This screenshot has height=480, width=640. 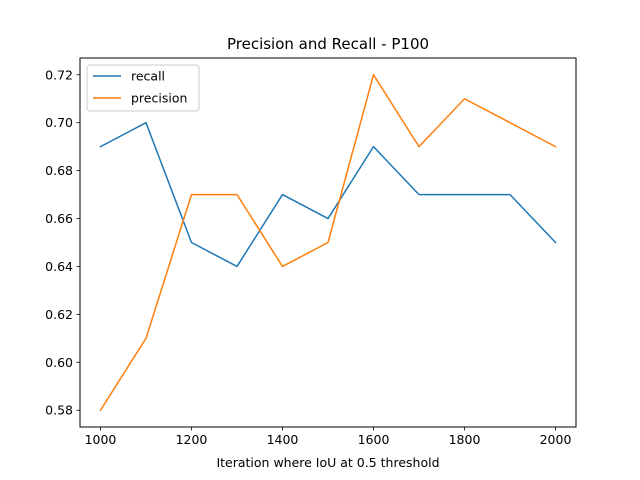 I want to click on x-axis: 1000 1200 1400 1600 1800 2000, so click(x=328, y=437).